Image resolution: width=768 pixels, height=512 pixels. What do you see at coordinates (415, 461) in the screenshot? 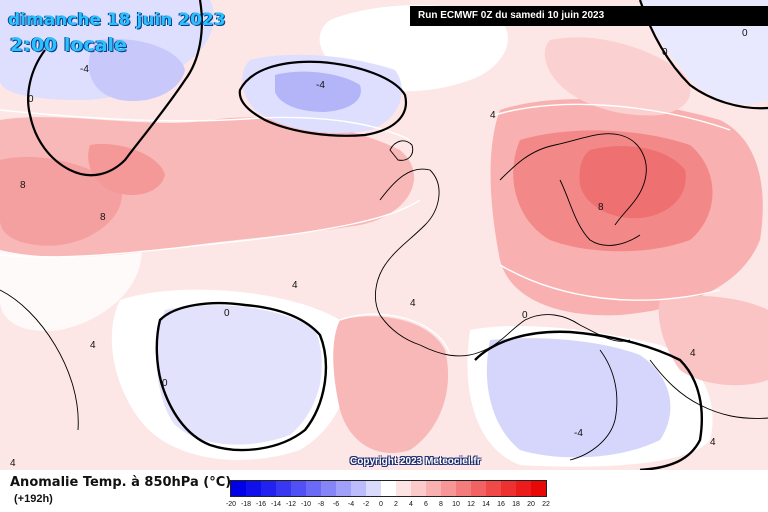
I see `copyright-notice: Copyright 2023 Meteociel.fr` at bounding box center [415, 461].